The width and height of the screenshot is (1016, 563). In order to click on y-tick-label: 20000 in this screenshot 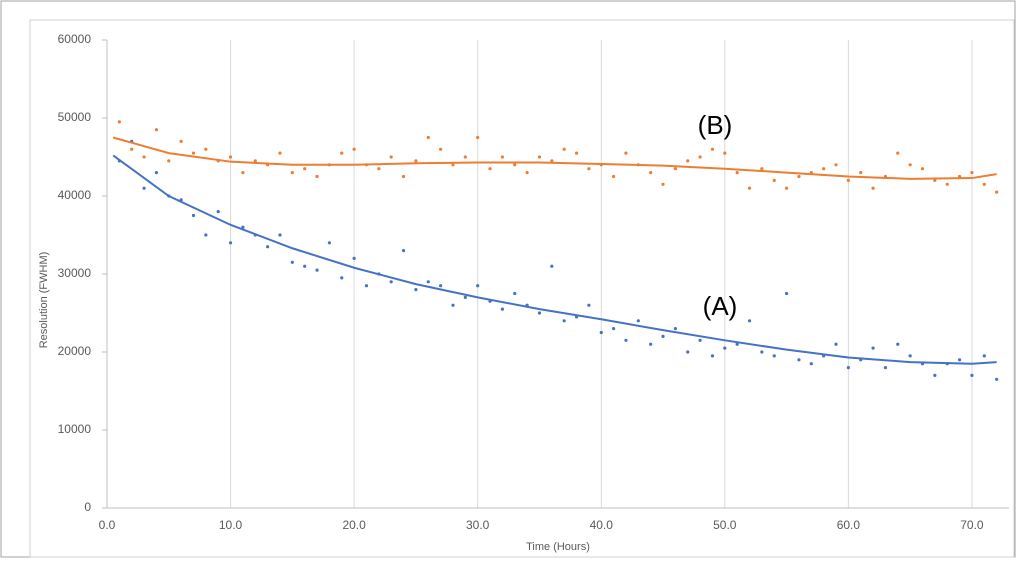, I will do `click(75, 351)`.